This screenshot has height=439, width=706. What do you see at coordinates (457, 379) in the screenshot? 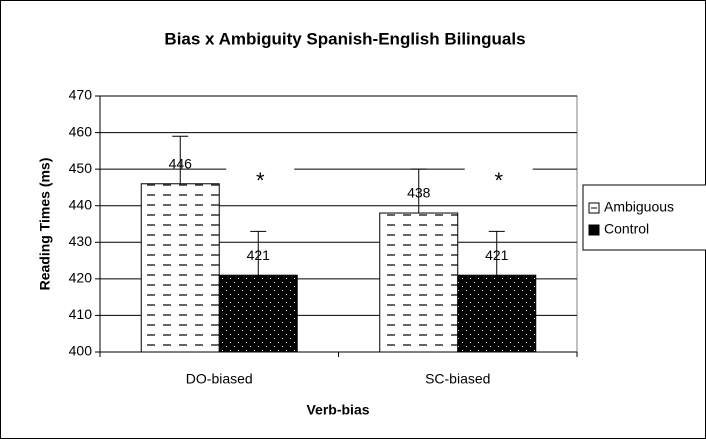
I see `x-tick-label: SC-biased` at bounding box center [457, 379].